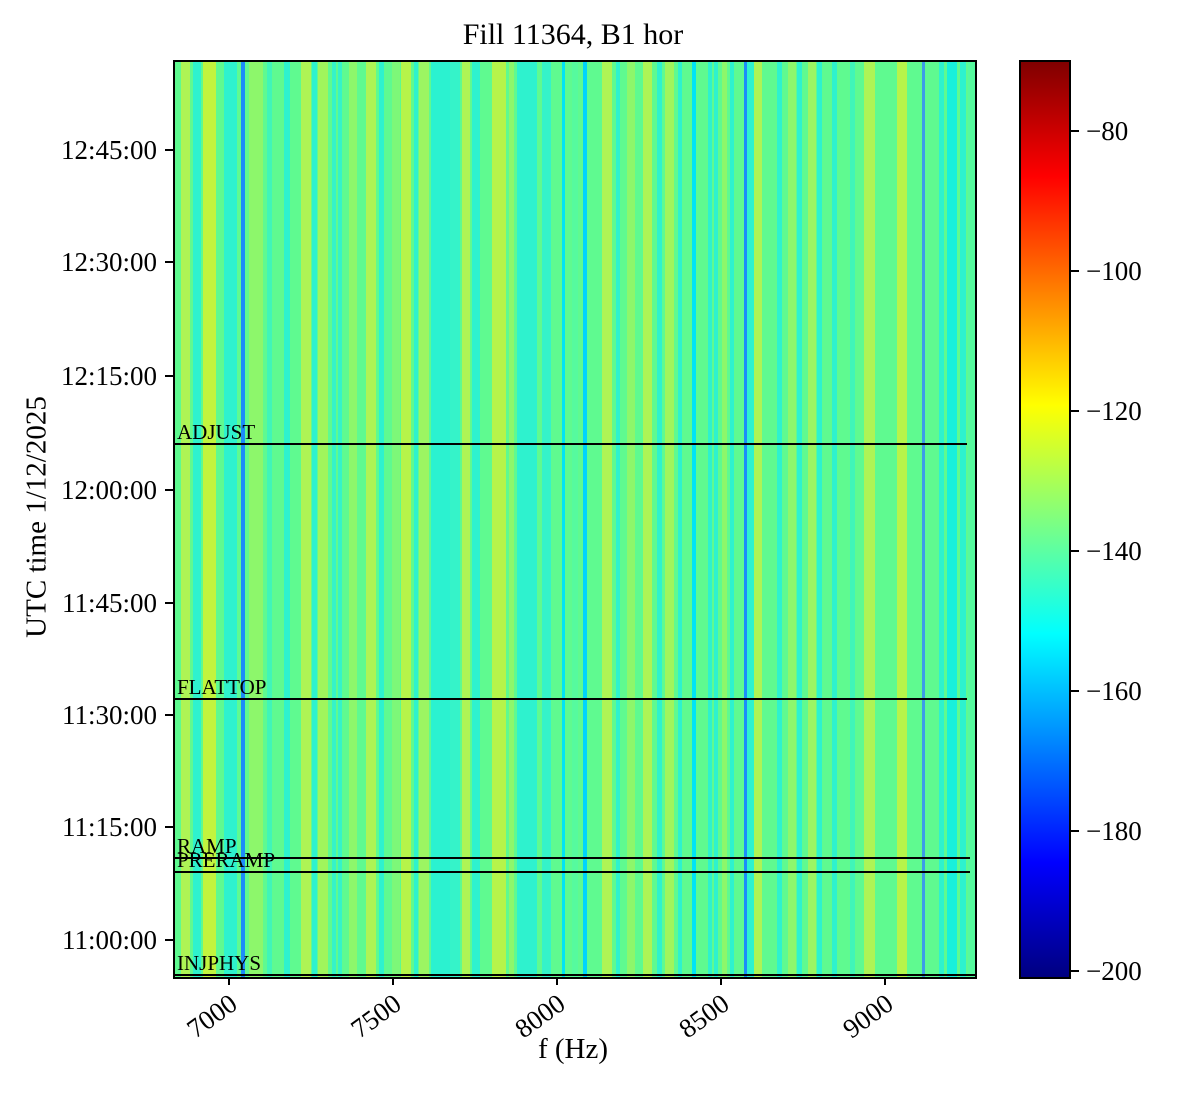 This screenshot has width=1200, height=1100. What do you see at coordinates (219, 963) in the screenshot?
I see `beam-mode-label: INJPHYS` at bounding box center [219, 963].